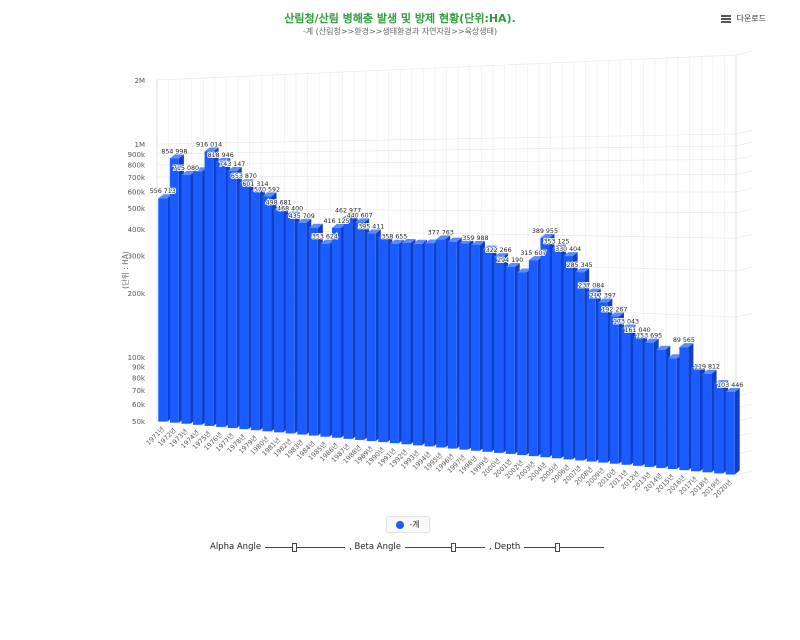 This screenshot has width=800, height=640. I want to click on angle-controls: Alpha Angle , Beta Angle , Depth, so click(409, 547).